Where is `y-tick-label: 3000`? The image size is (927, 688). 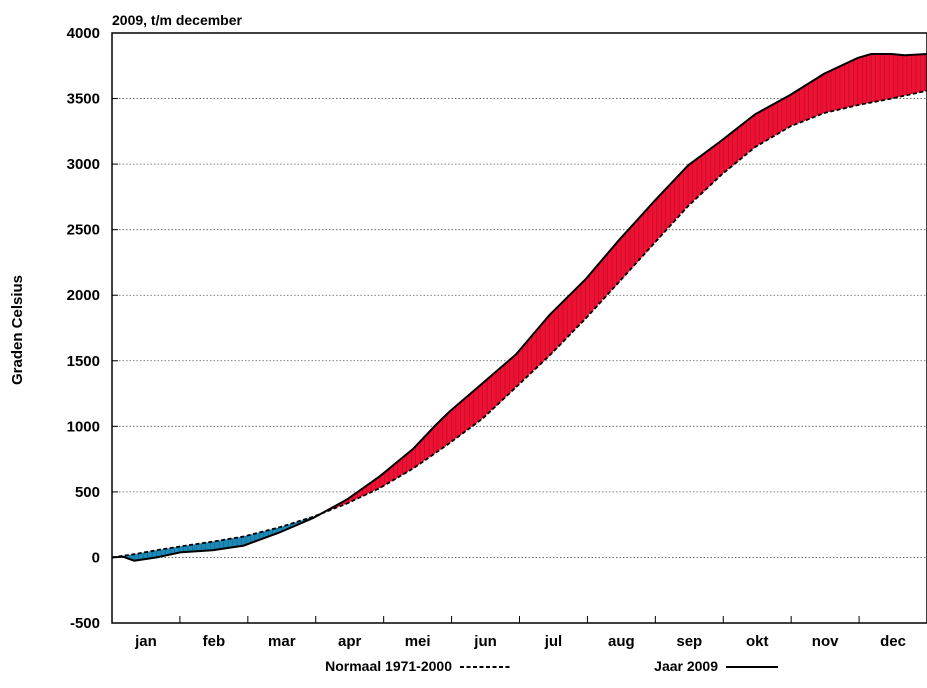 y-tick-label: 3000 is located at coordinates (83, 164).